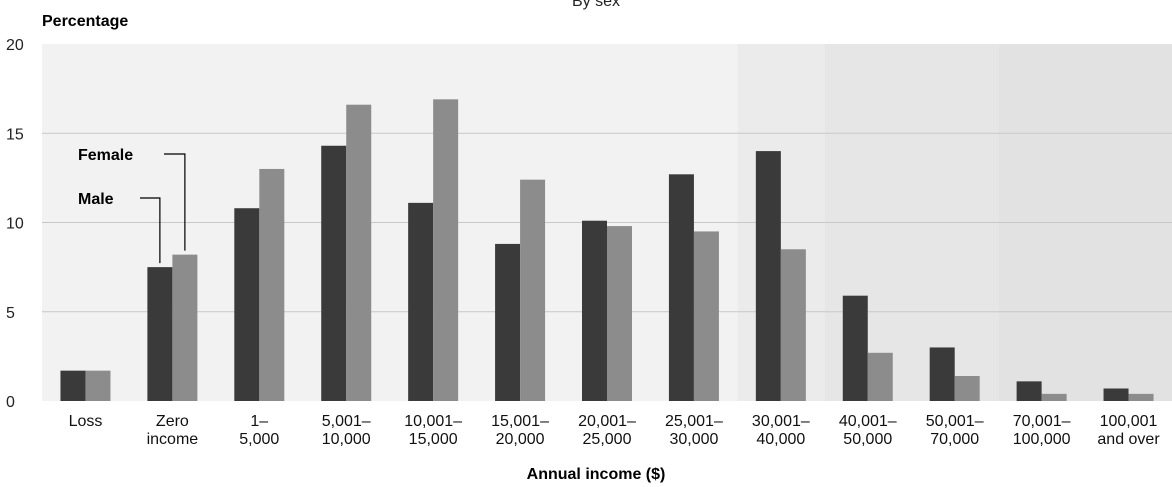 The height and width of the screenshot is (487, 1172). Describe the element at coordinates (1042, 421) in the screenshot. I see `category-label-11-0: 70,001–` at that location.